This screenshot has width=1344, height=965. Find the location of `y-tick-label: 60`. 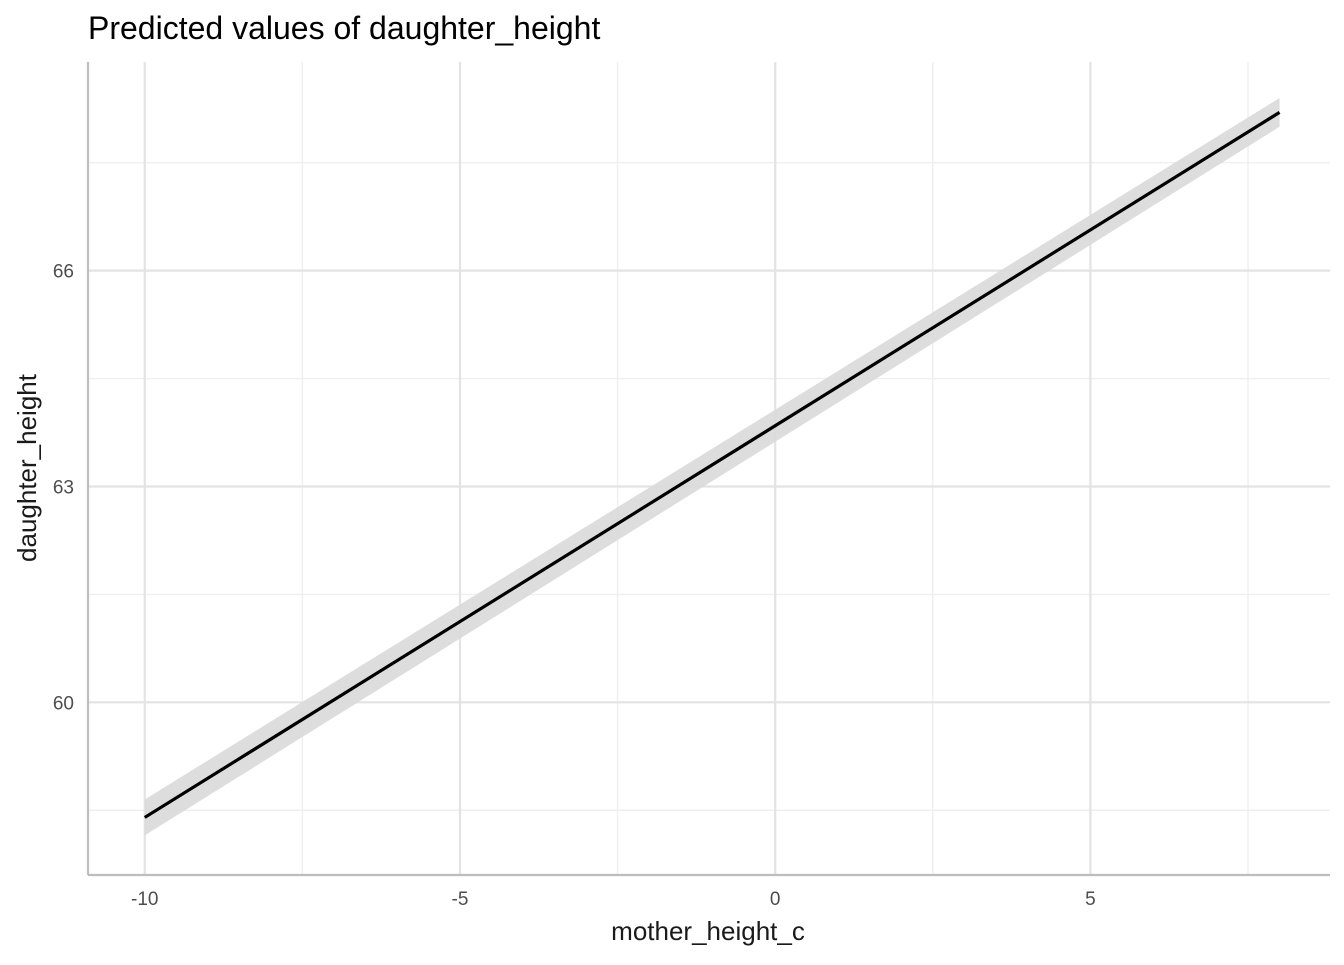

y-tick-label: 60 is located at coordinates (63, 703).